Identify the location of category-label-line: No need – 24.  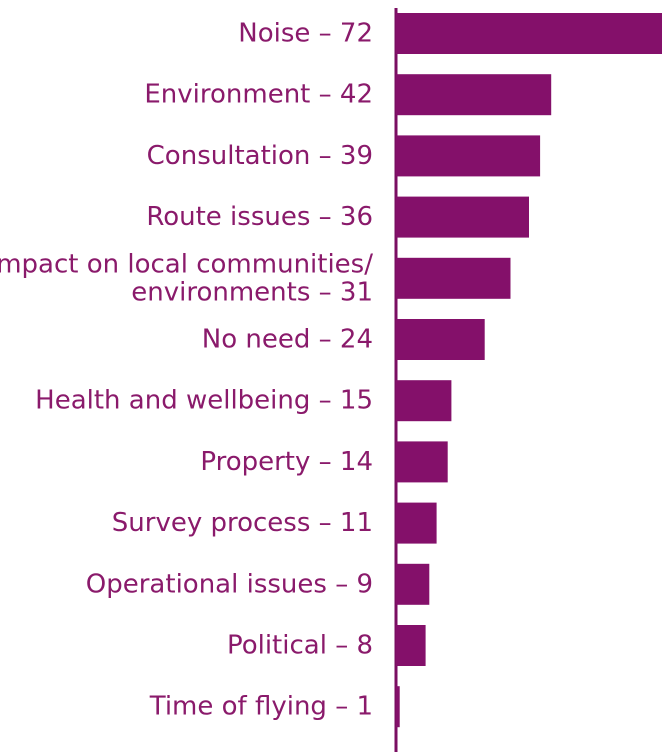
(287, 340).